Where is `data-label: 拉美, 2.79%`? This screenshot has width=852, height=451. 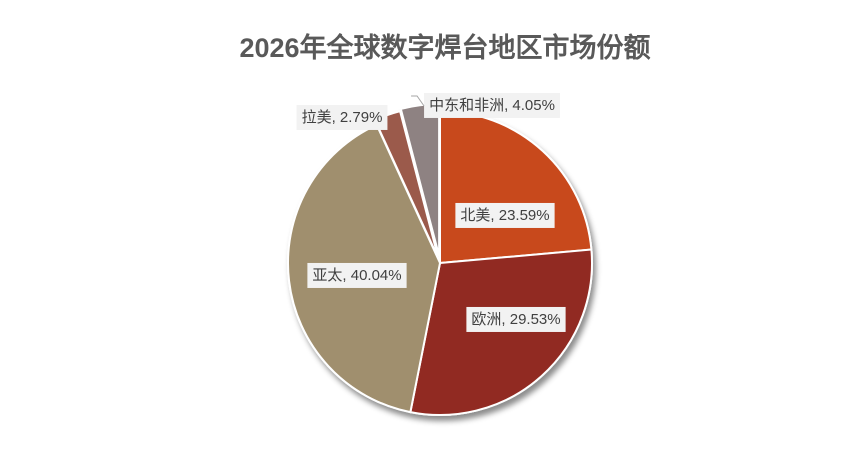
data-label: 拉美, 2.79% is located at coordinates (342, 117).